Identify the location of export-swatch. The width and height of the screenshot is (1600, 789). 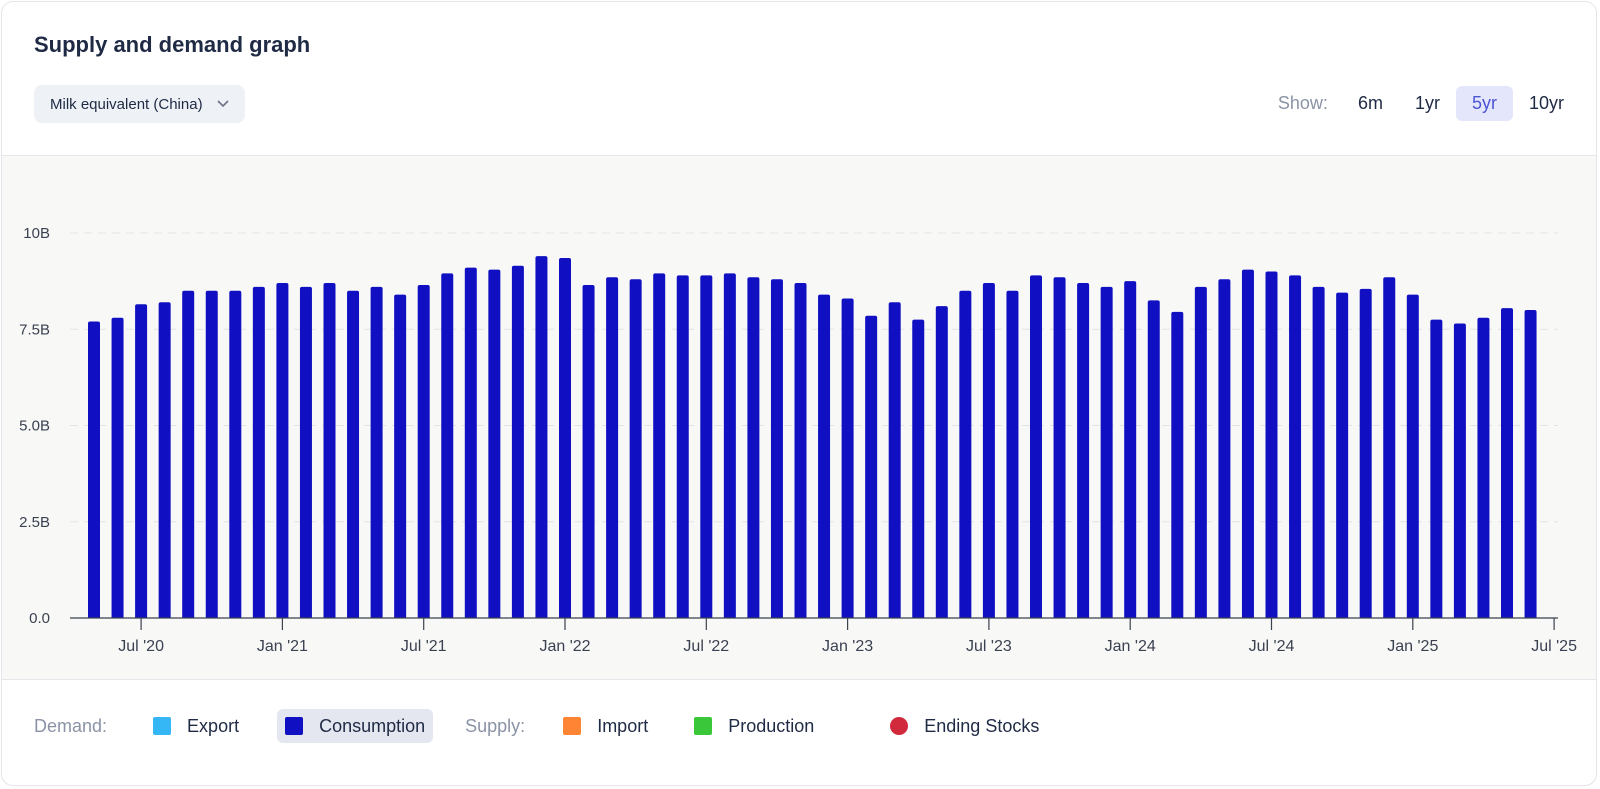
(162, 726).